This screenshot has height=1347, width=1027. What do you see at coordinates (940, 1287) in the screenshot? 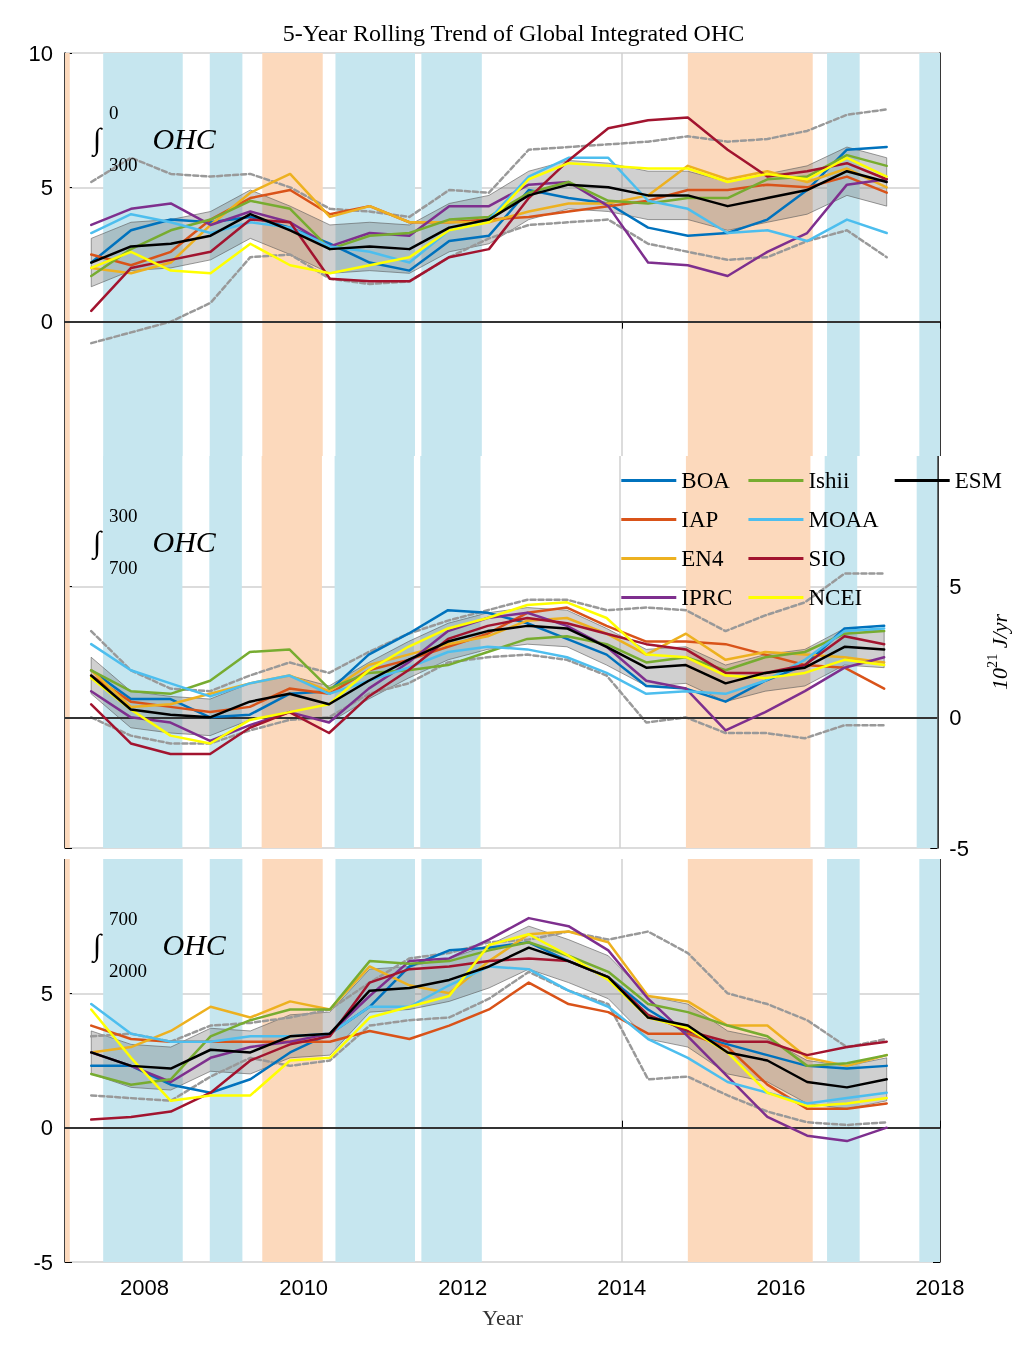
I see `x-tick-label: 2018` at bounding box center [940, 1287].